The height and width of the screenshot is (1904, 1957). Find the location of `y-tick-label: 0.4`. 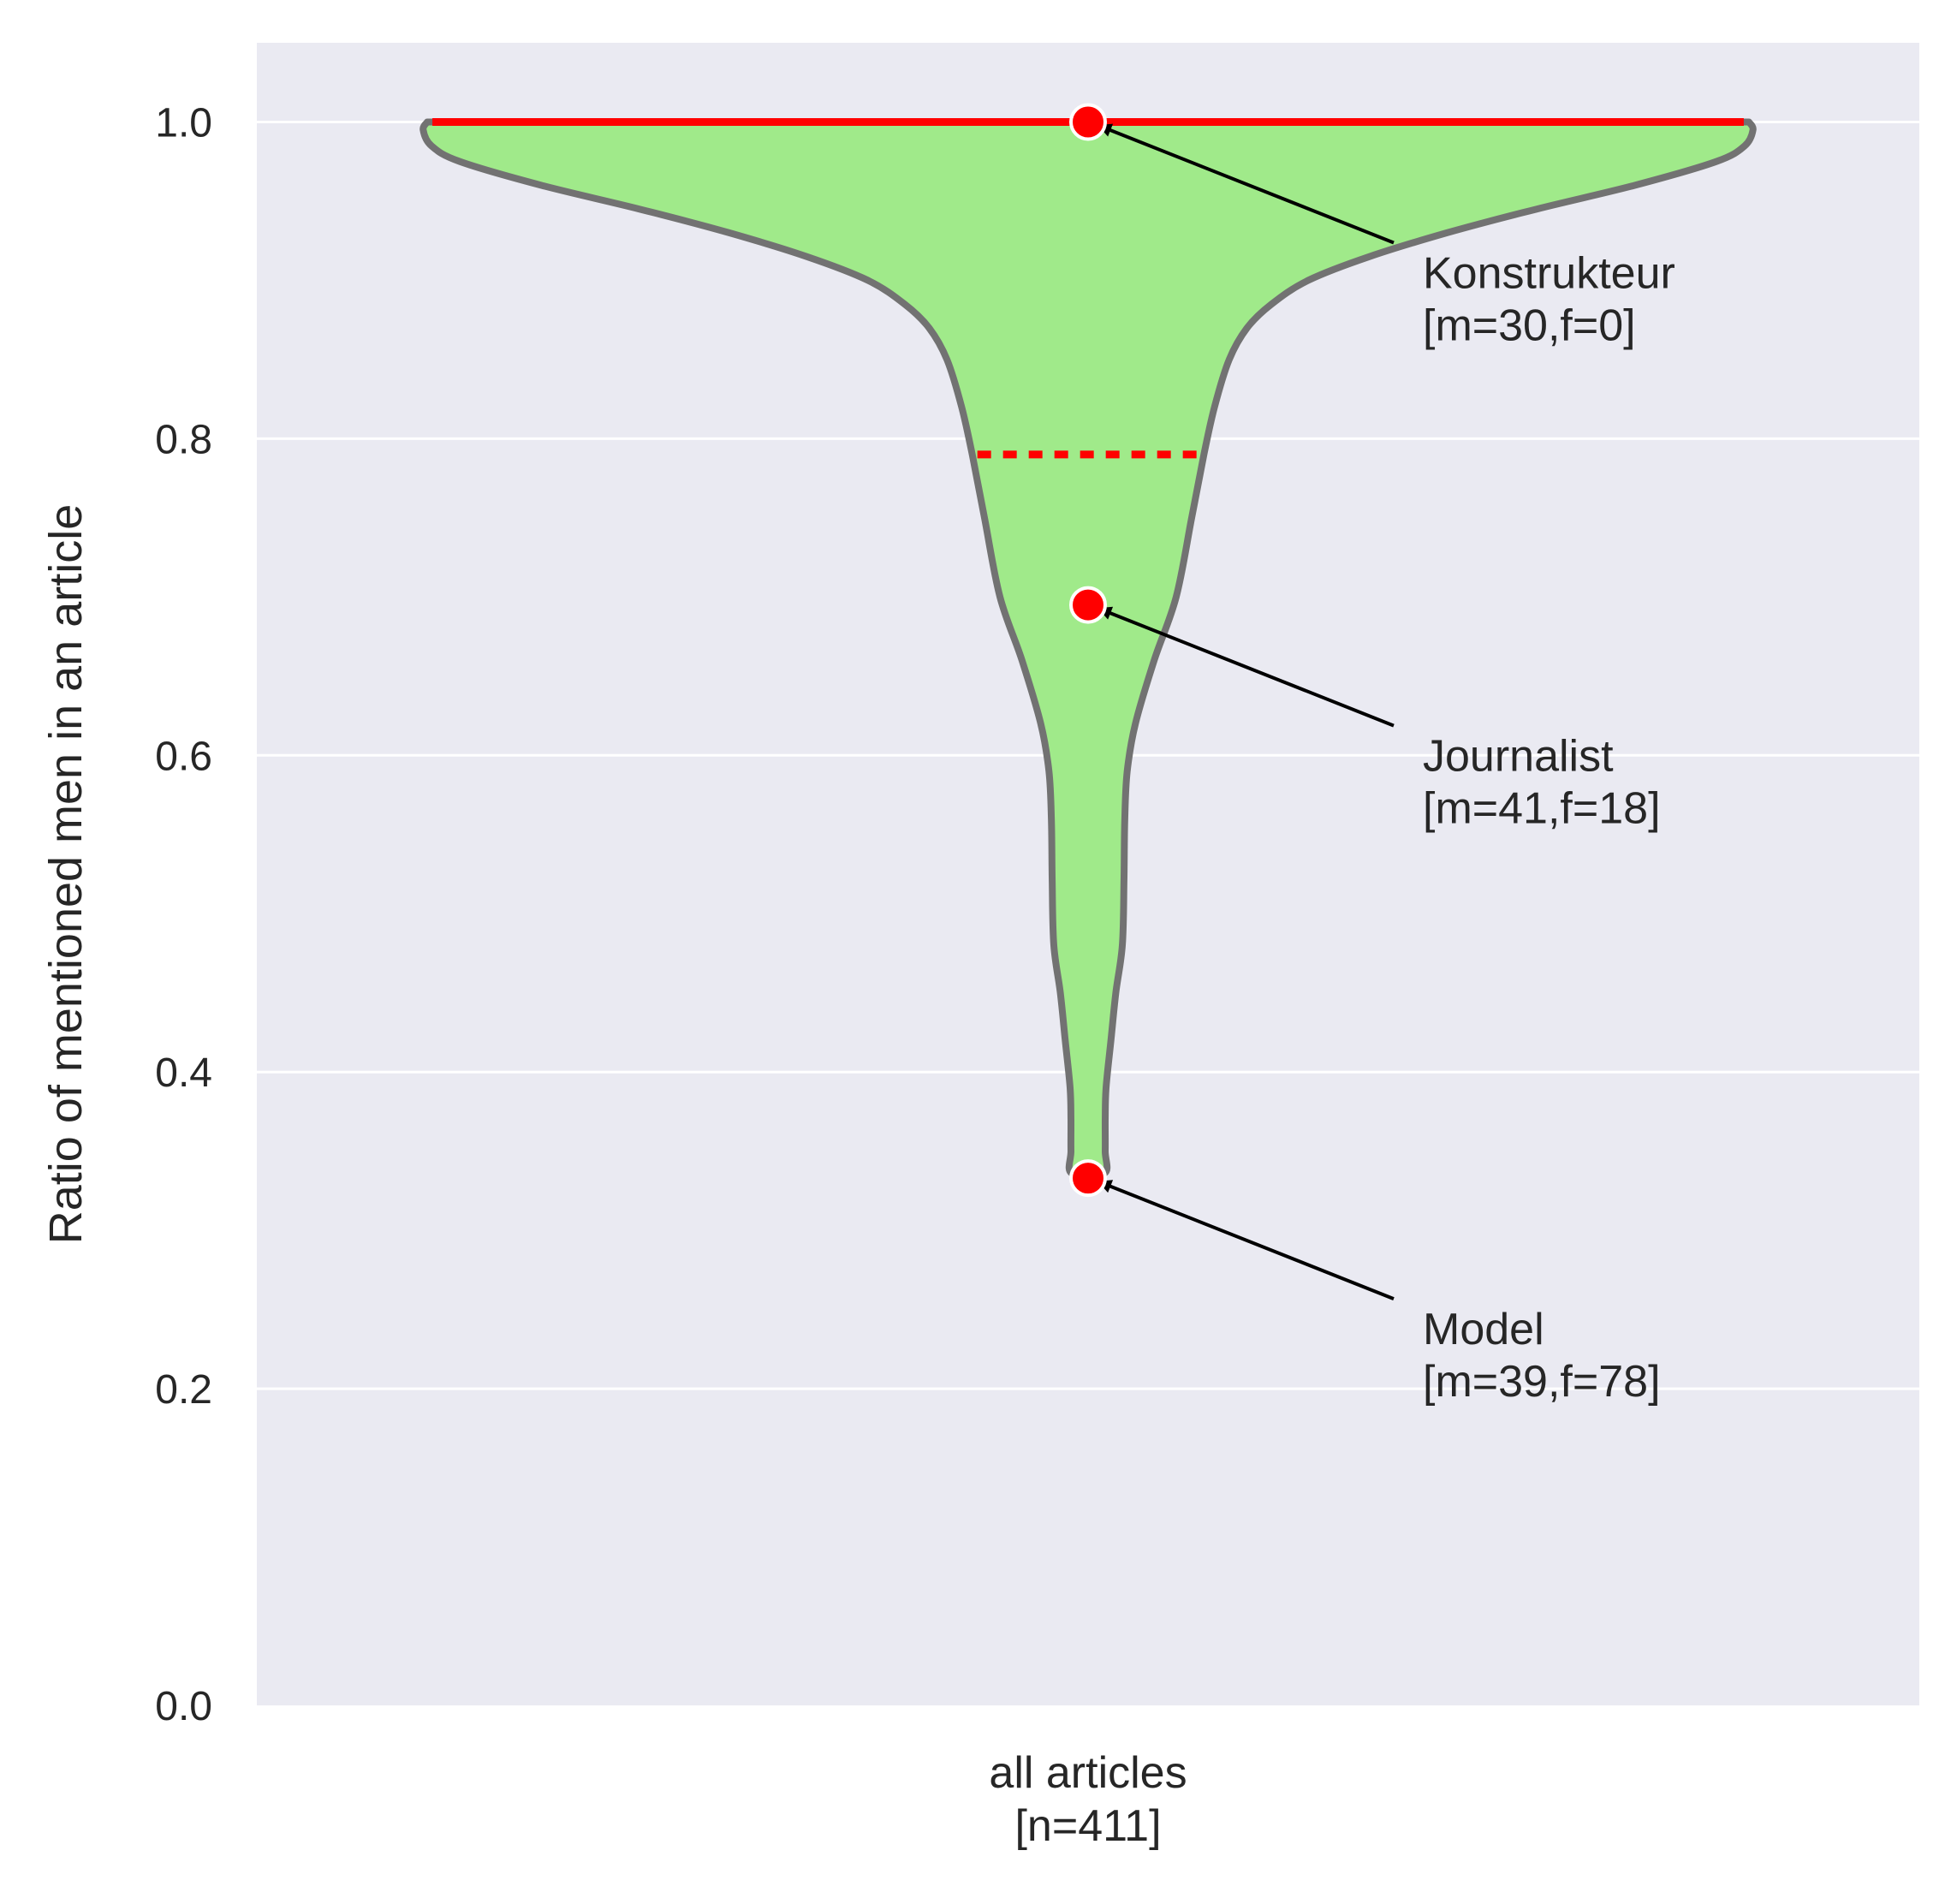

y-tick-label: 0.4 is located at coordinates (183, 1073).